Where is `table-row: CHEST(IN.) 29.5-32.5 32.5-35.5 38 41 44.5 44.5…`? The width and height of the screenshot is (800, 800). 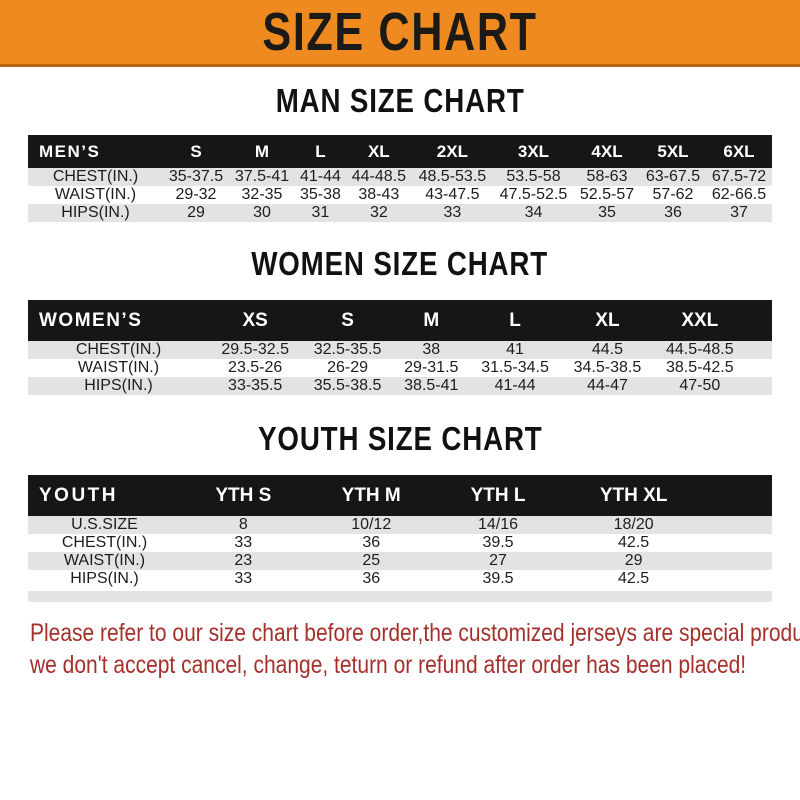
table-row: CHEST(IN.) 29.5-32.5 32.5-35.5 38 41 44.5 44.5… is located at coordinates (400, 350).